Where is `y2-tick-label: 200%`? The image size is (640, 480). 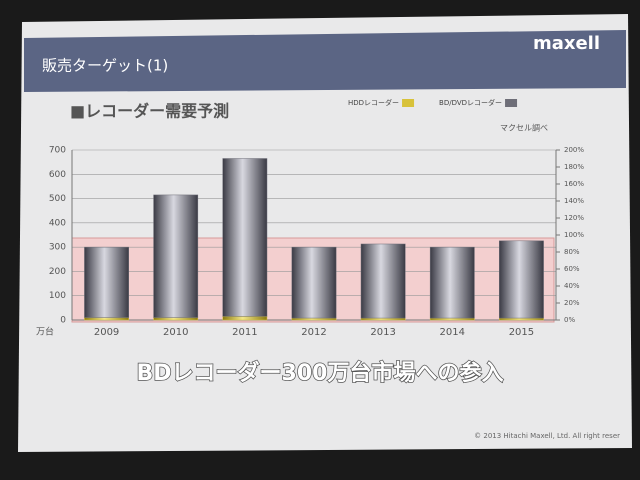 y2-tick-label: 200% is located at coordinates (574, 150).